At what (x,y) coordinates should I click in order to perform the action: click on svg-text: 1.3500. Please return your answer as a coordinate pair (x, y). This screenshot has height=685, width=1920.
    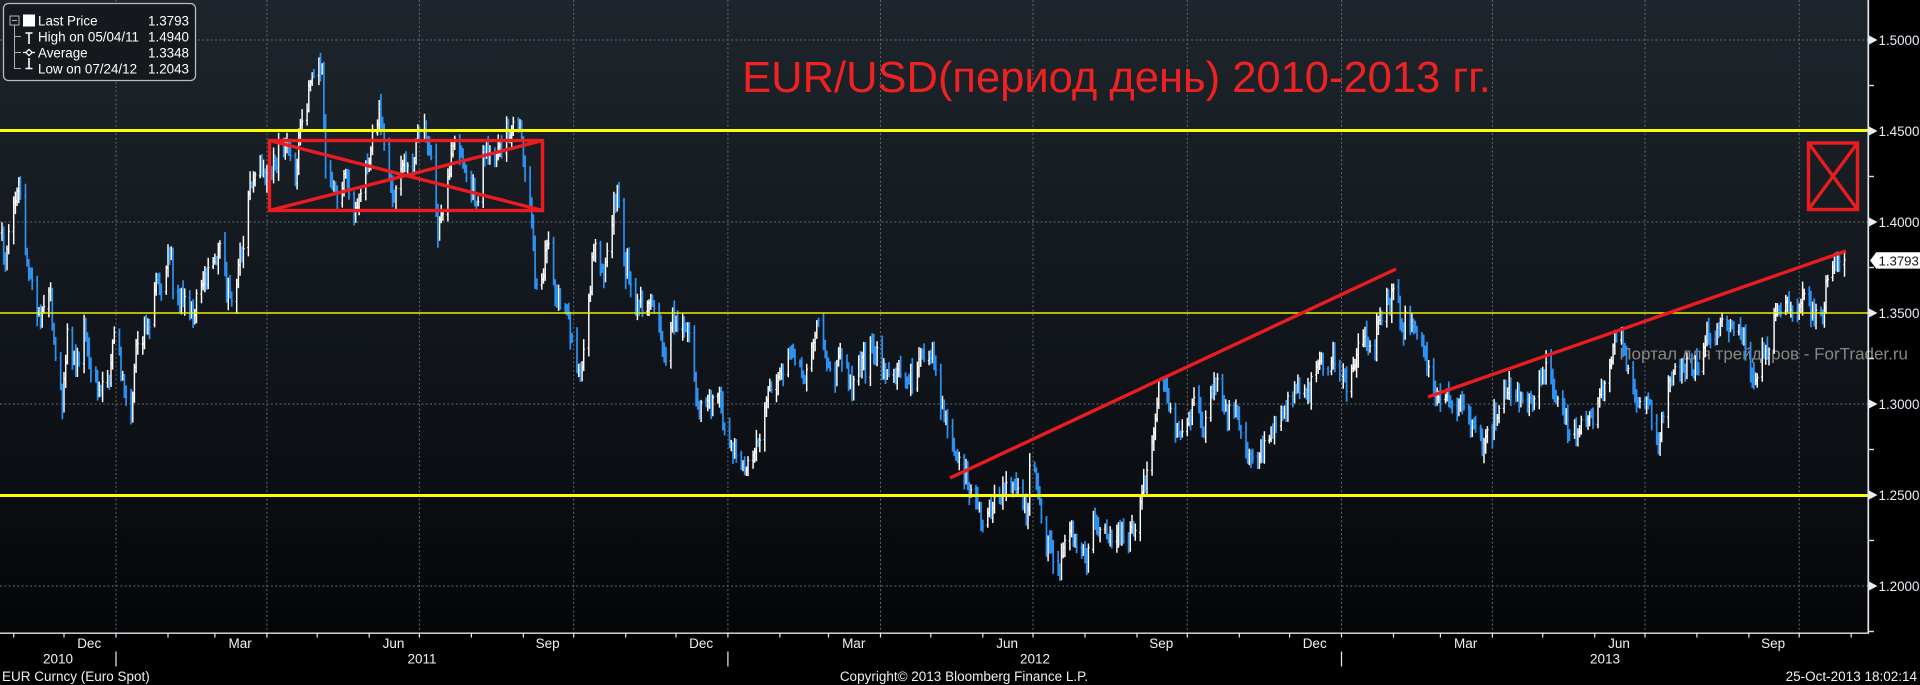
    Looking at the image, I should click on (1899, 313).